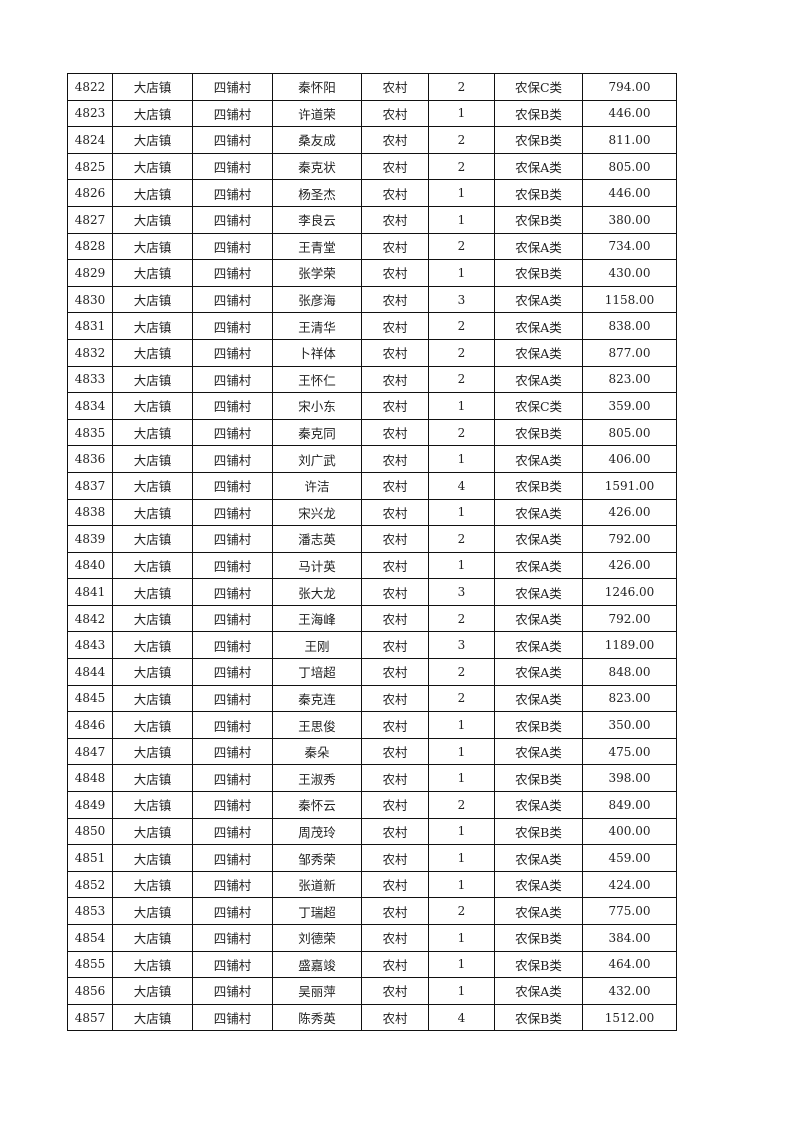 The image size is (793, 1122). Describe the element at coordinates (372, 805) in the screenshot. I see `table-row: 4849 大店镇 四铺村 秦怀云 农村 2 农保A类 849.00` at that location.